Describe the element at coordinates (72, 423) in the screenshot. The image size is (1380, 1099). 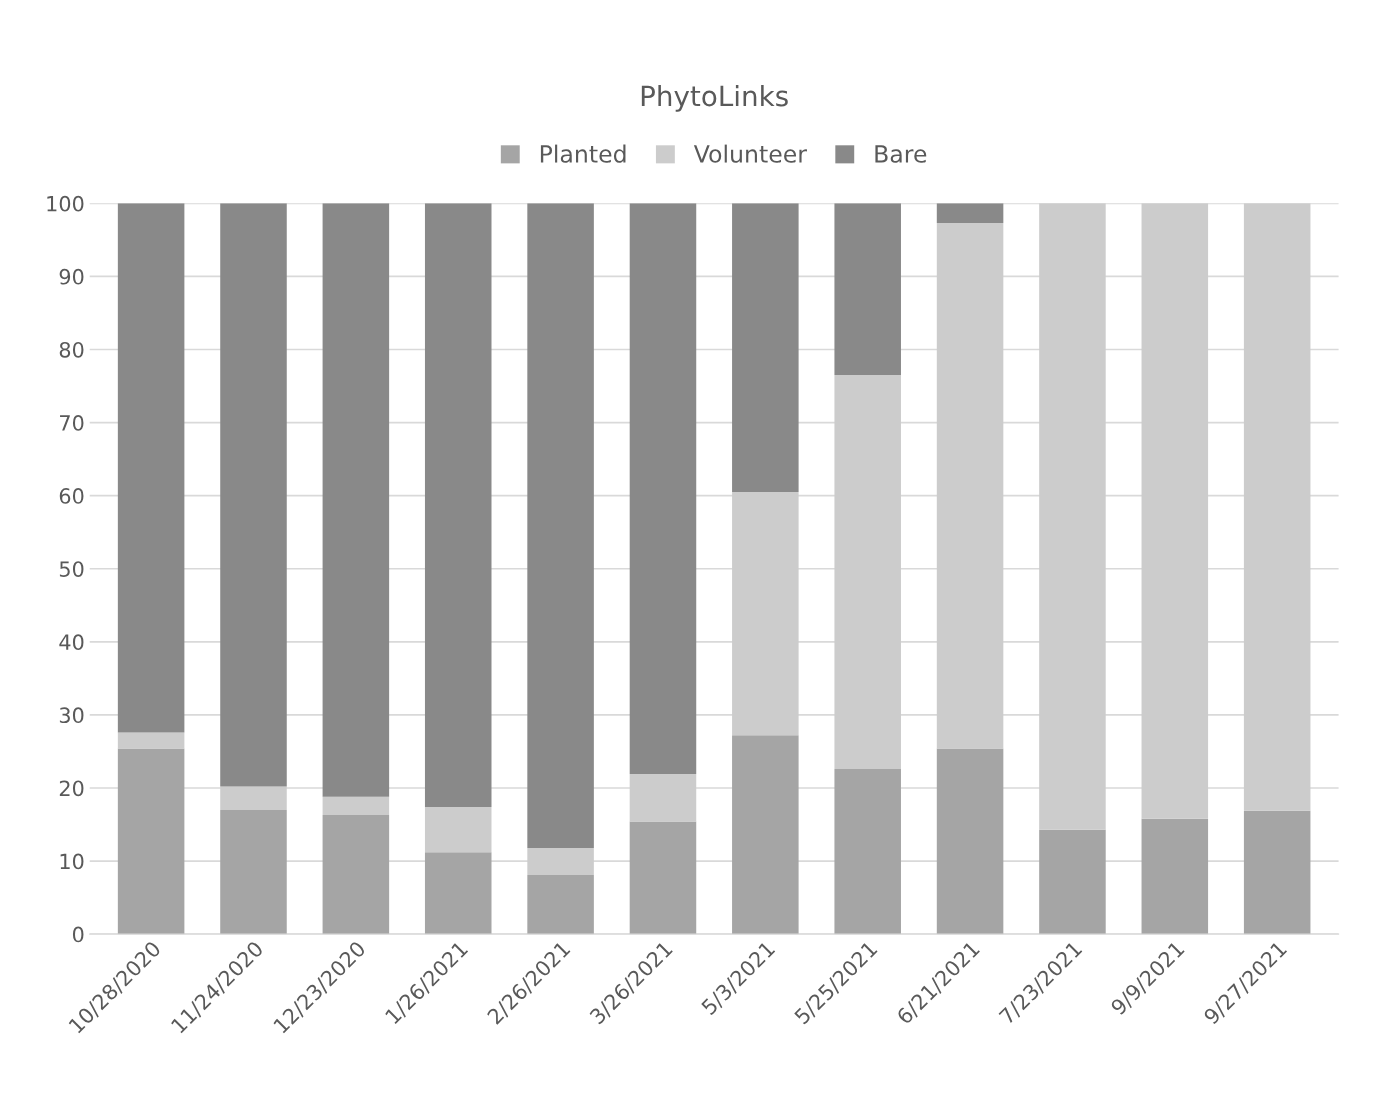
I see `y-tick-label: 70` at that location.